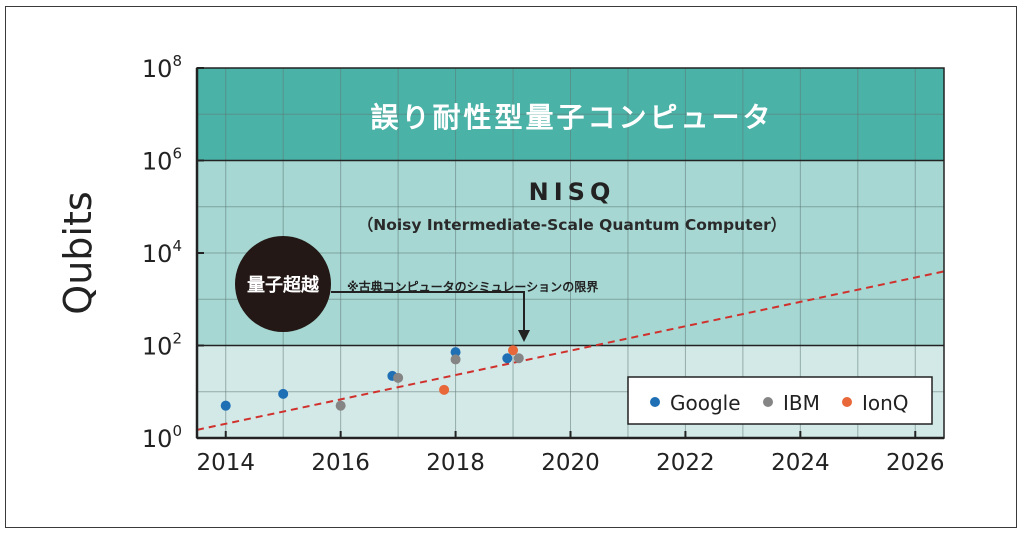  Describe the element at coordinates (428, 311) in the screenshot. I see `supremacy-pointer-line` at that location.